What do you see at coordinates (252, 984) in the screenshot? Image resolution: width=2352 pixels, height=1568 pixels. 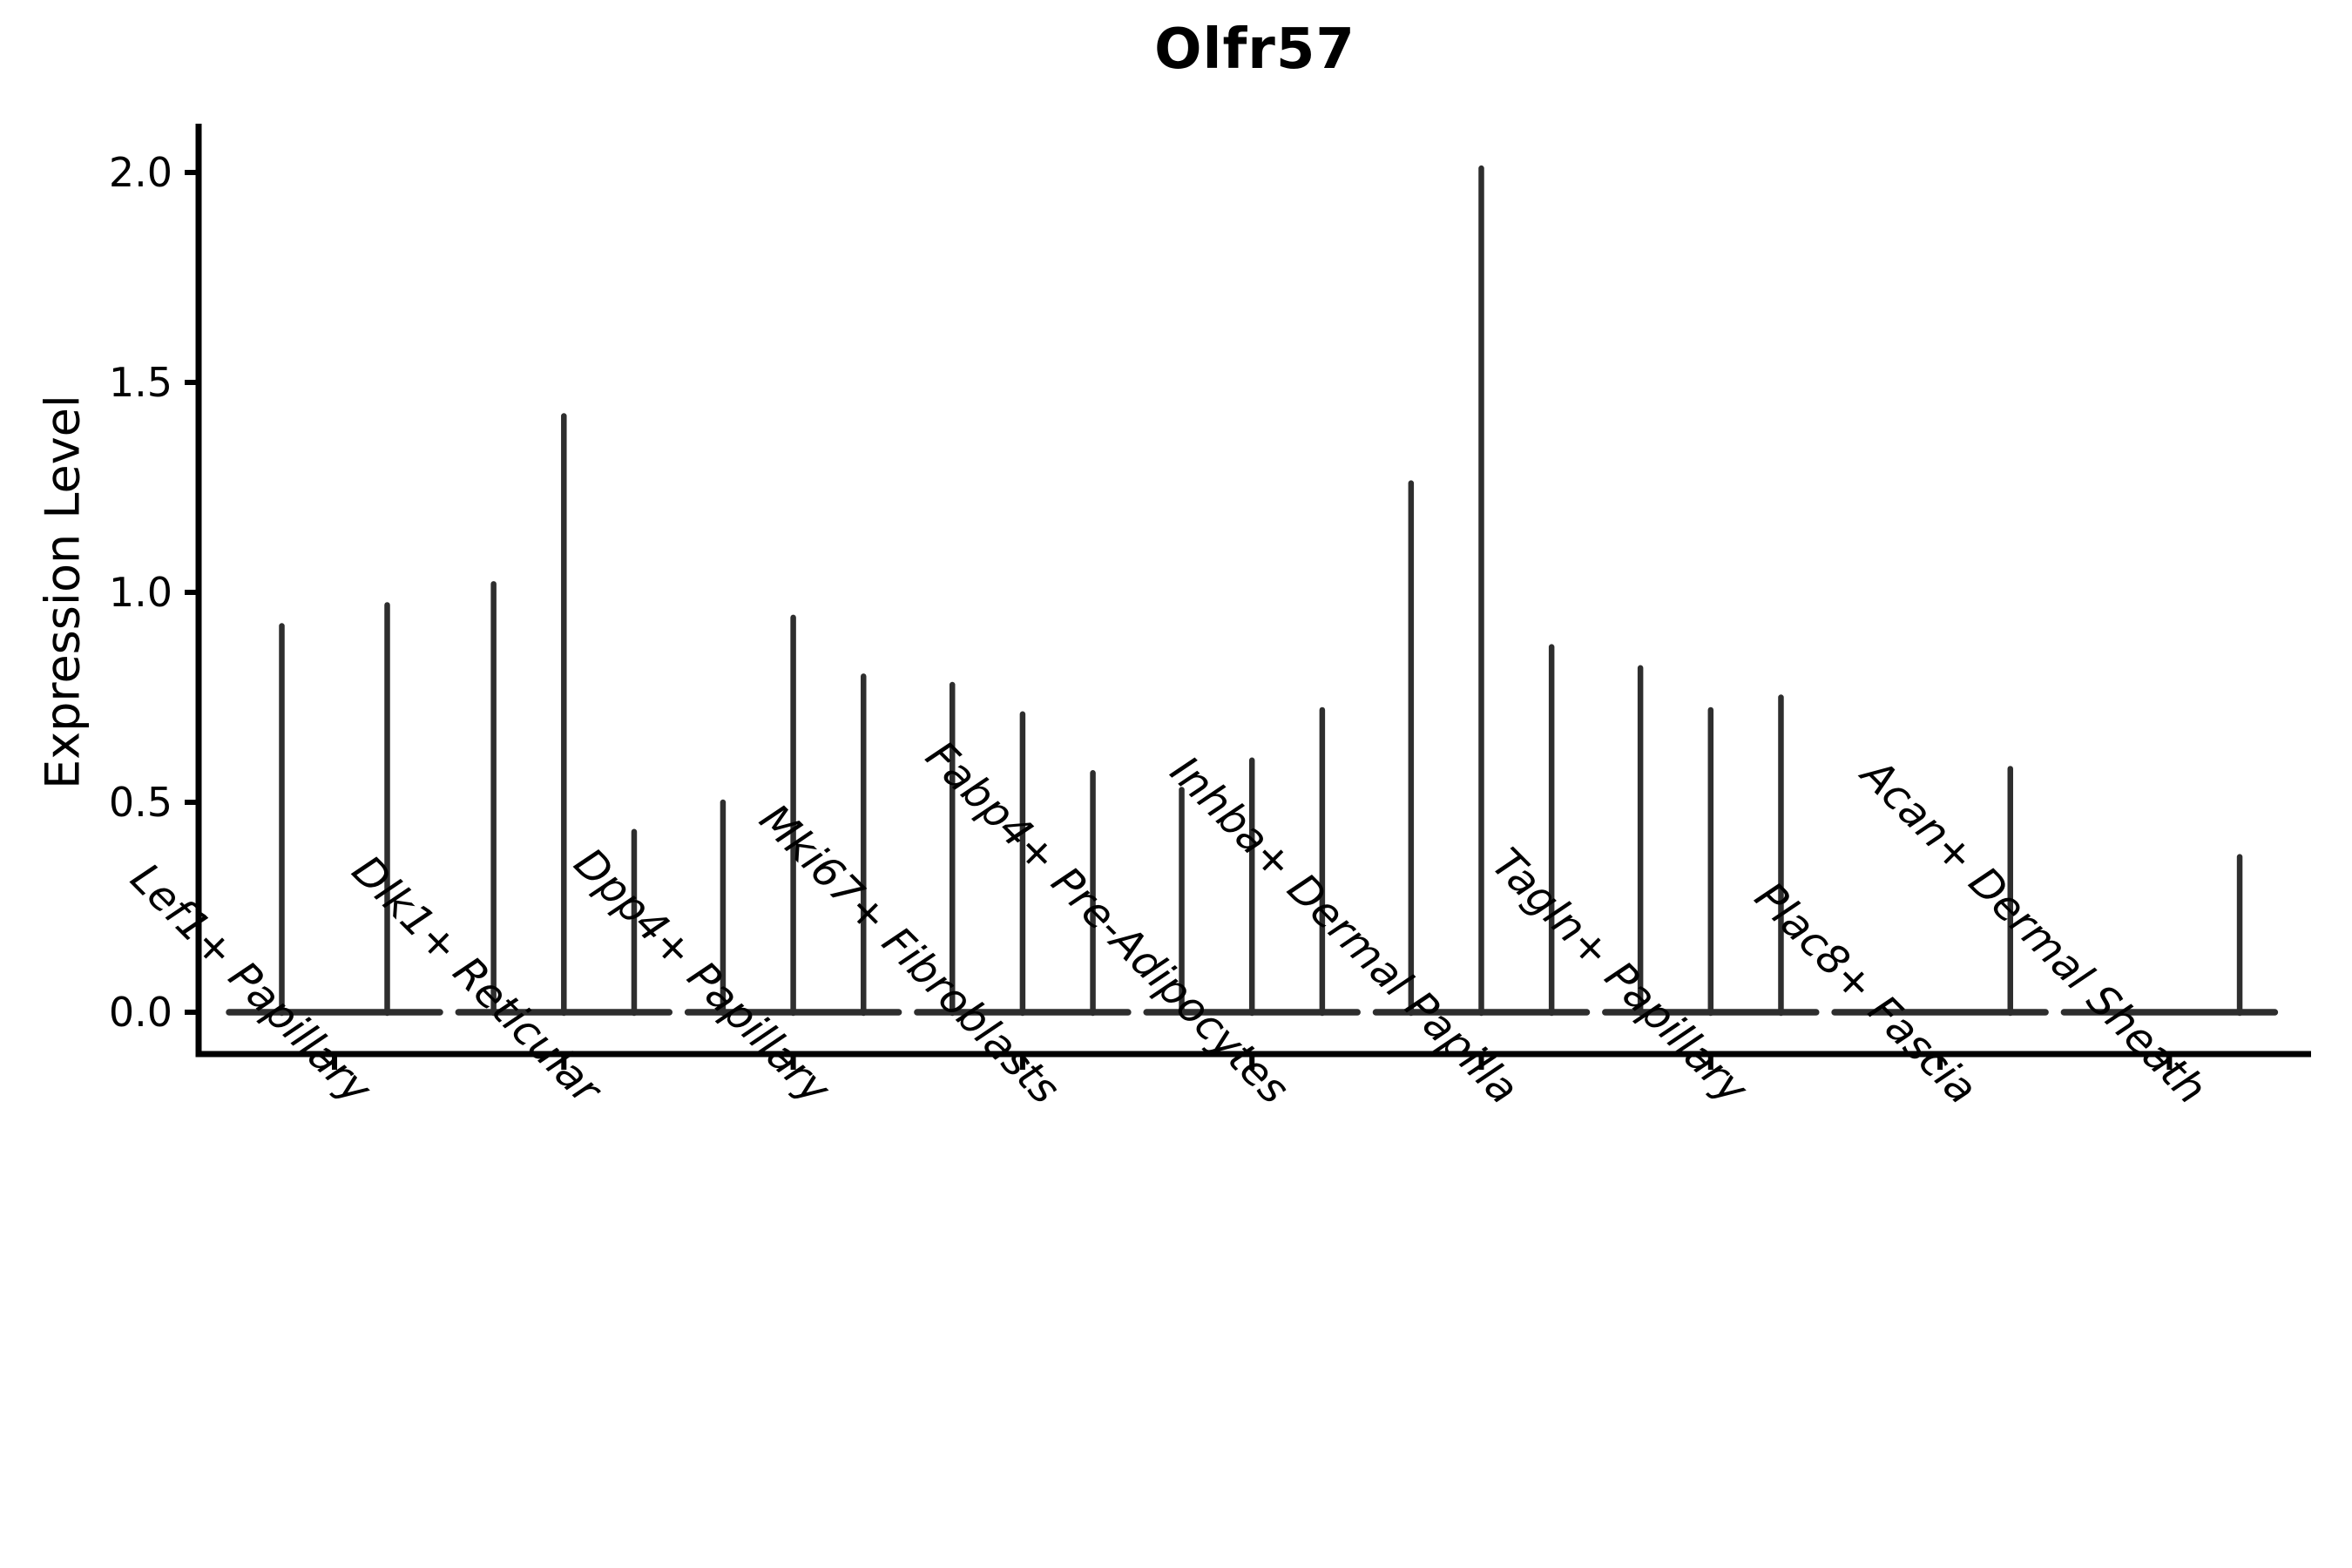 I see `x-tick-label: Lef1+ Papillary` at bounding box center [252, 984].